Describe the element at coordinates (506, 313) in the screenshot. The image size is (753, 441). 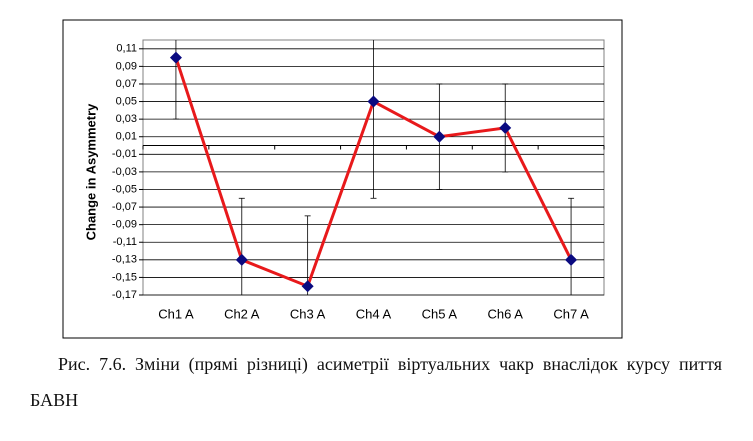
I see `x-tick-label: Ch6 A` at that location.